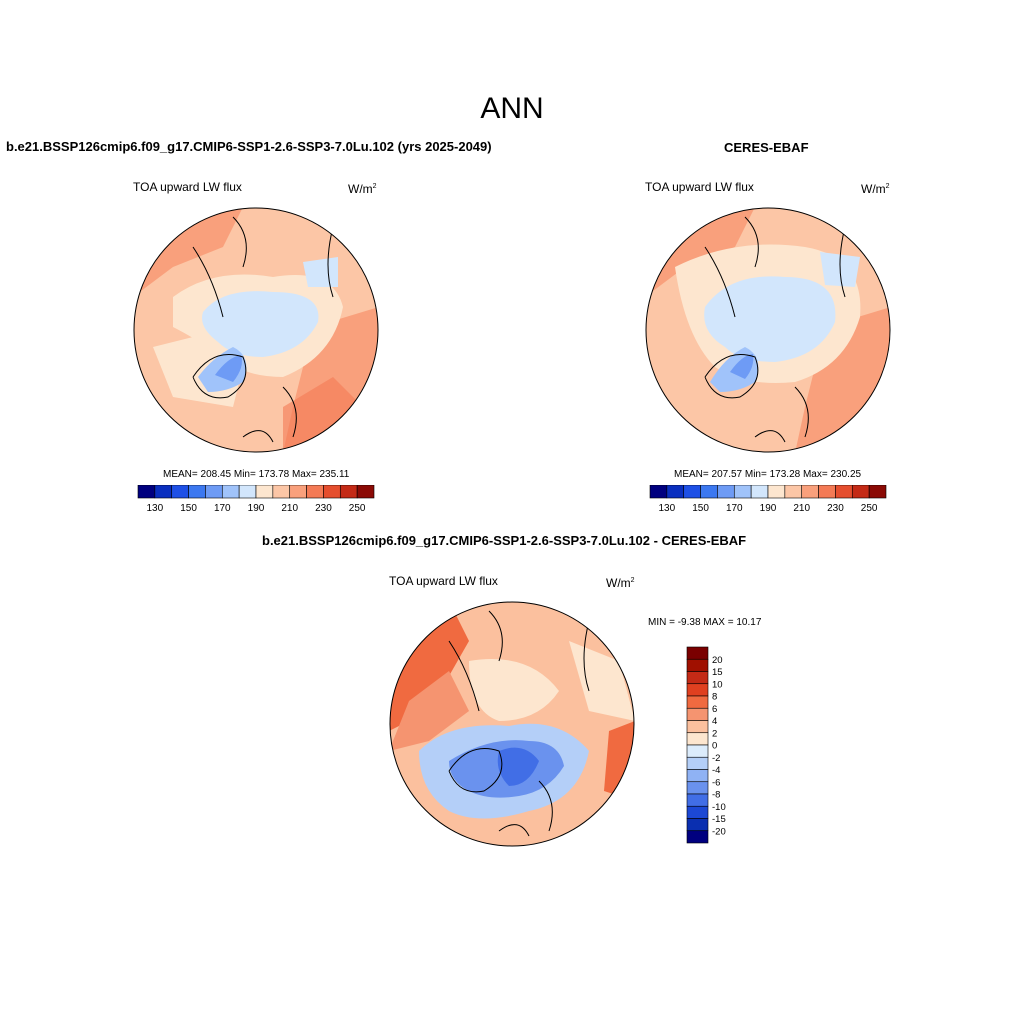 The width and height of the screenshot is (1024, 1024). Describe the element at coordinates (801, 508) in the screenshot. I see `panel-2-colorbar-tick-label: 210` at that location.